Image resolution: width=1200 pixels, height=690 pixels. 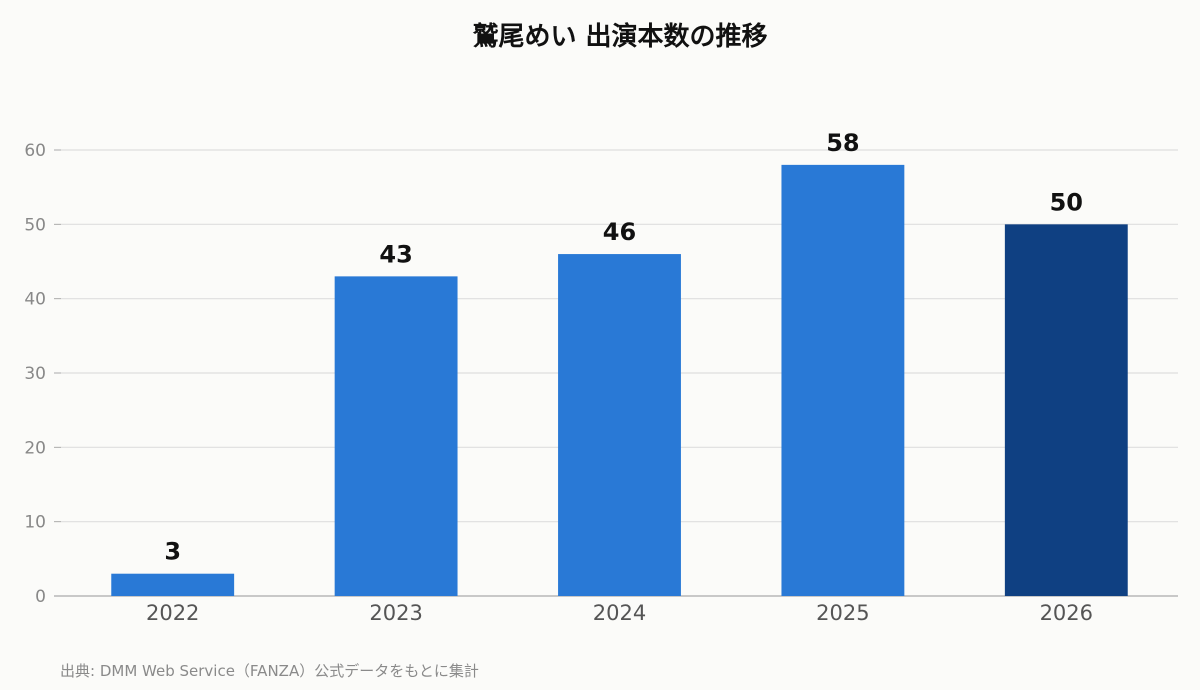 What do you see at coordinates (35, 374) in the screenshot?
I see `y-tick-label: 30` at bounding box center [35, 374].